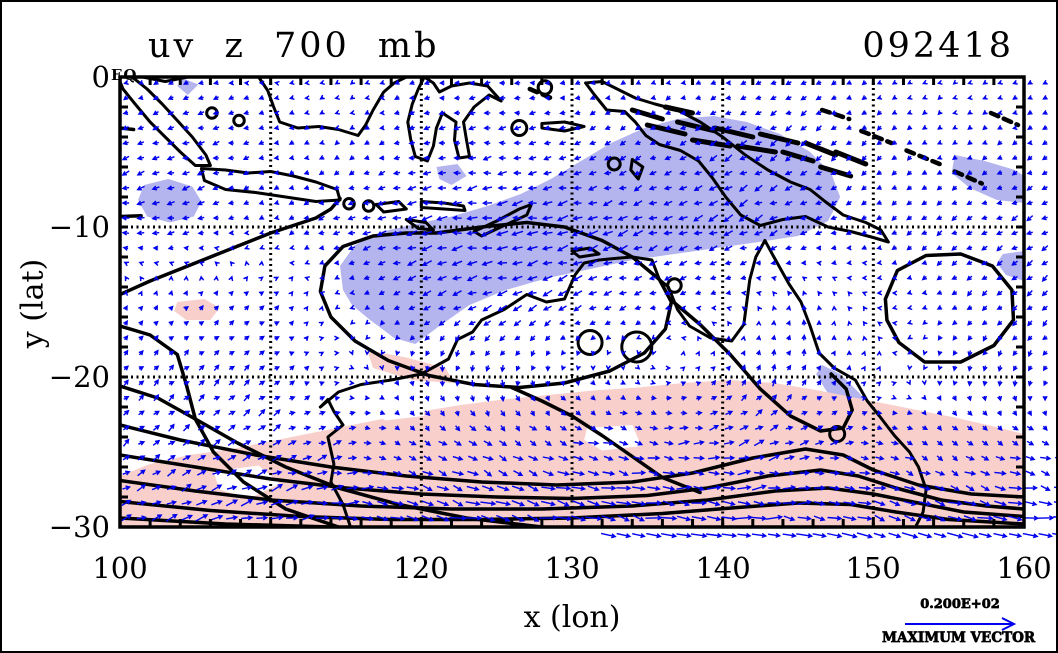  I want to click on dashed-coast-segment, so click(923, 157).